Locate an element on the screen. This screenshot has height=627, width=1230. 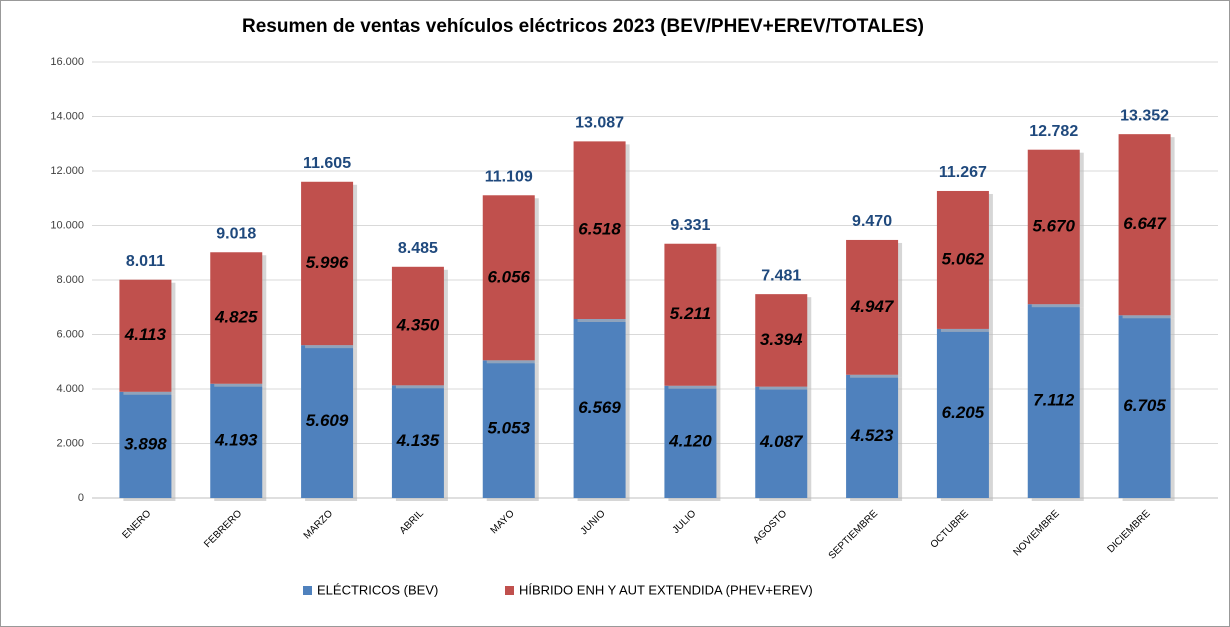
y-tick-label: 14.000 is located at coordinates (67, 116).